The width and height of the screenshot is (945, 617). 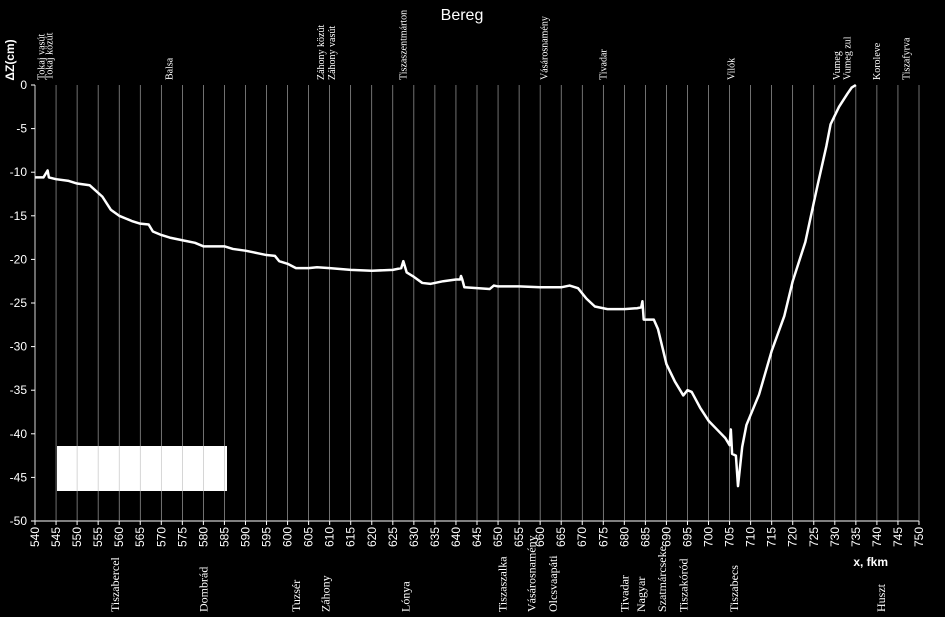 What do you see at coordinates (19, 390) in the screenshot?
I see `y-tick-label: -35` at bounding box center [19, 390].